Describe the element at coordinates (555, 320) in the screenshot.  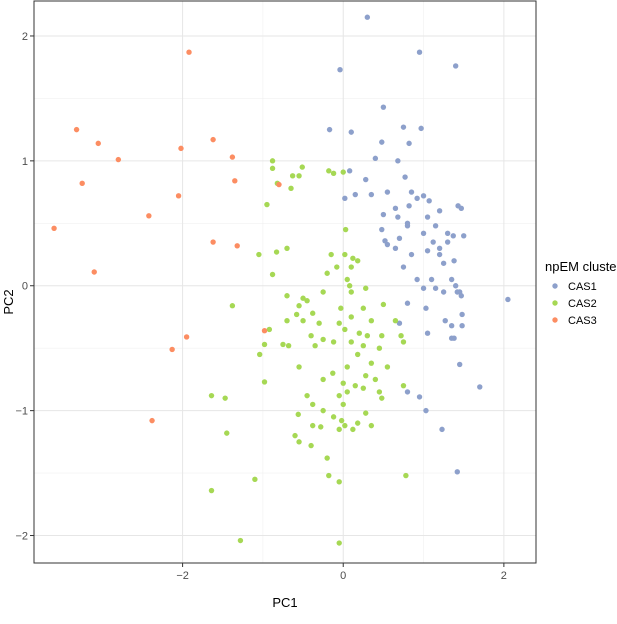
I see `legend-key-cas3` at that location.